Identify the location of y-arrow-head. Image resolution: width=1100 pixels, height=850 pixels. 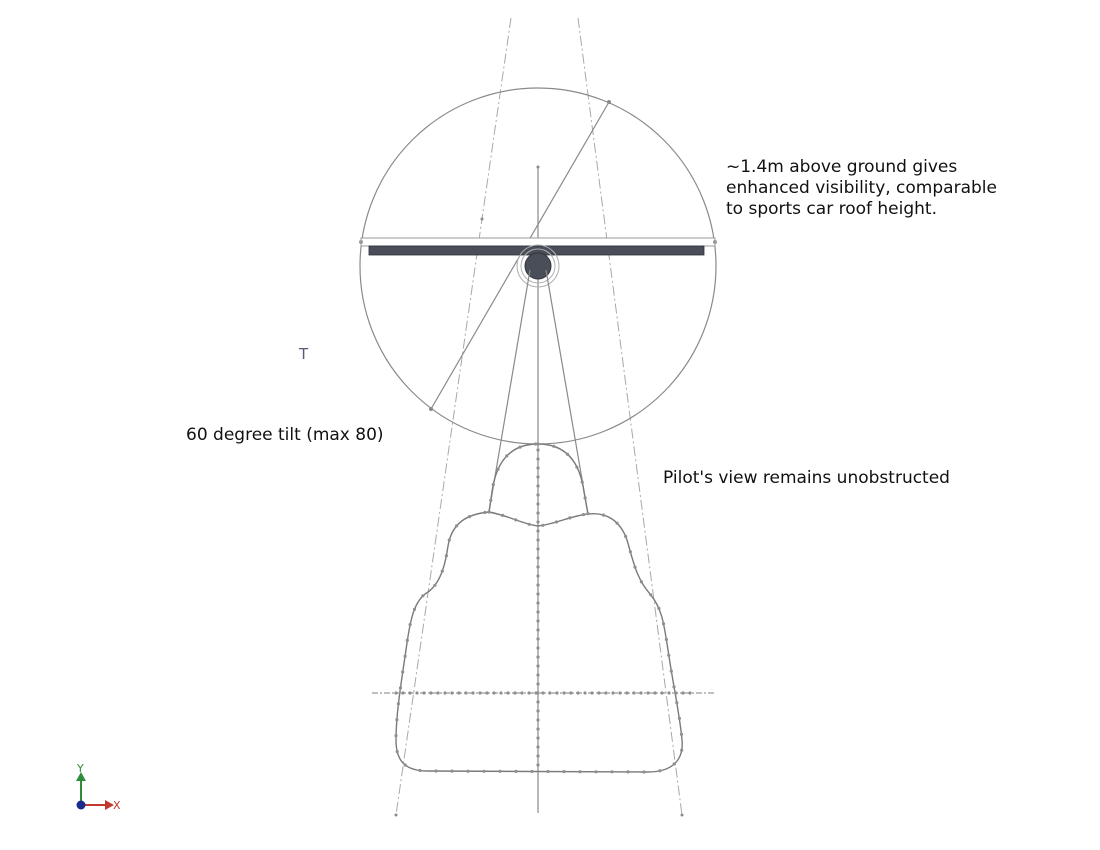
(81, 776).